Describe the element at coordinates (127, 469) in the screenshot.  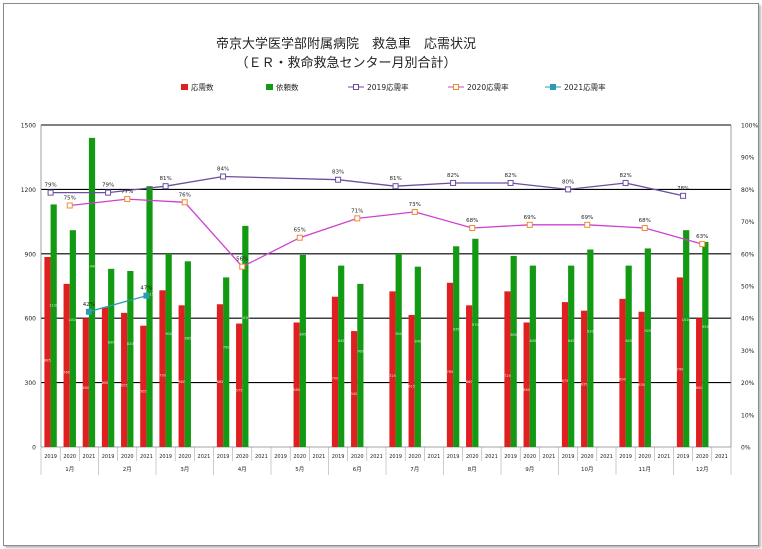
I see `x-month-label: 2月` at that location.